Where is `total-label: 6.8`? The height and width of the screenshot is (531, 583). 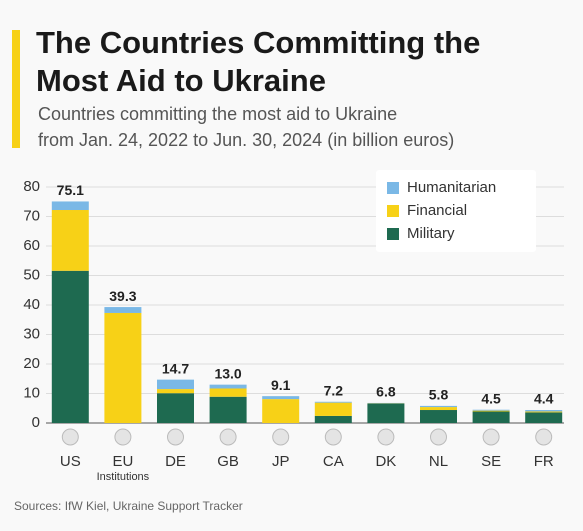
total-label: 6.8 is located at coordinates (386, 392).